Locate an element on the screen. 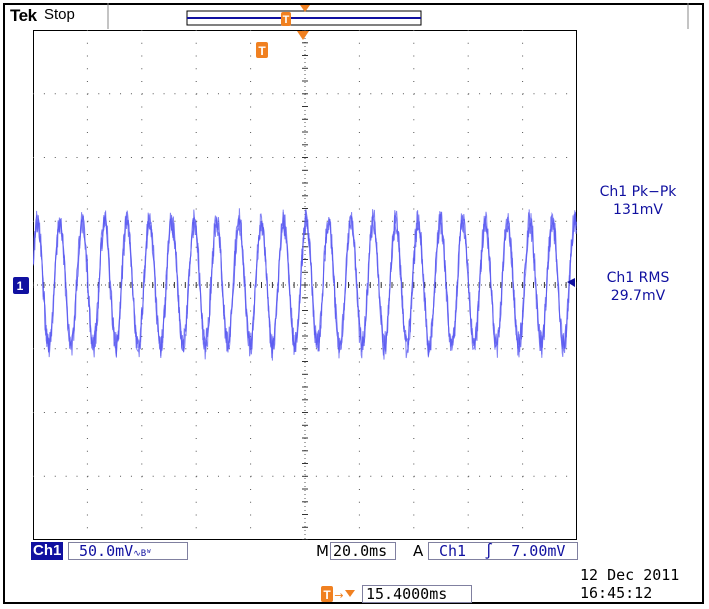  trigger-level-arrow-icon is located at coordinates (571, 283).